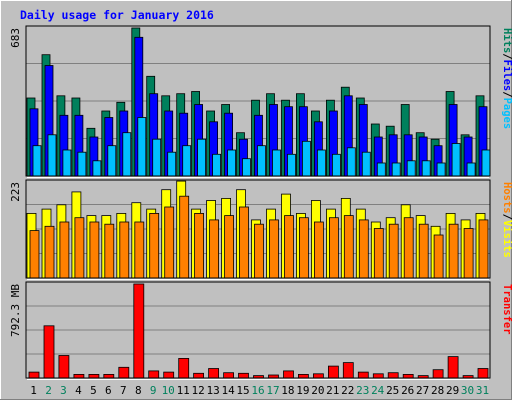 The height and width of the screenshot is (400, 512). What do you see at coordinates (15, 192) in the screenshot?
I see `scale-label: 223` at bounding box center [15, 192].